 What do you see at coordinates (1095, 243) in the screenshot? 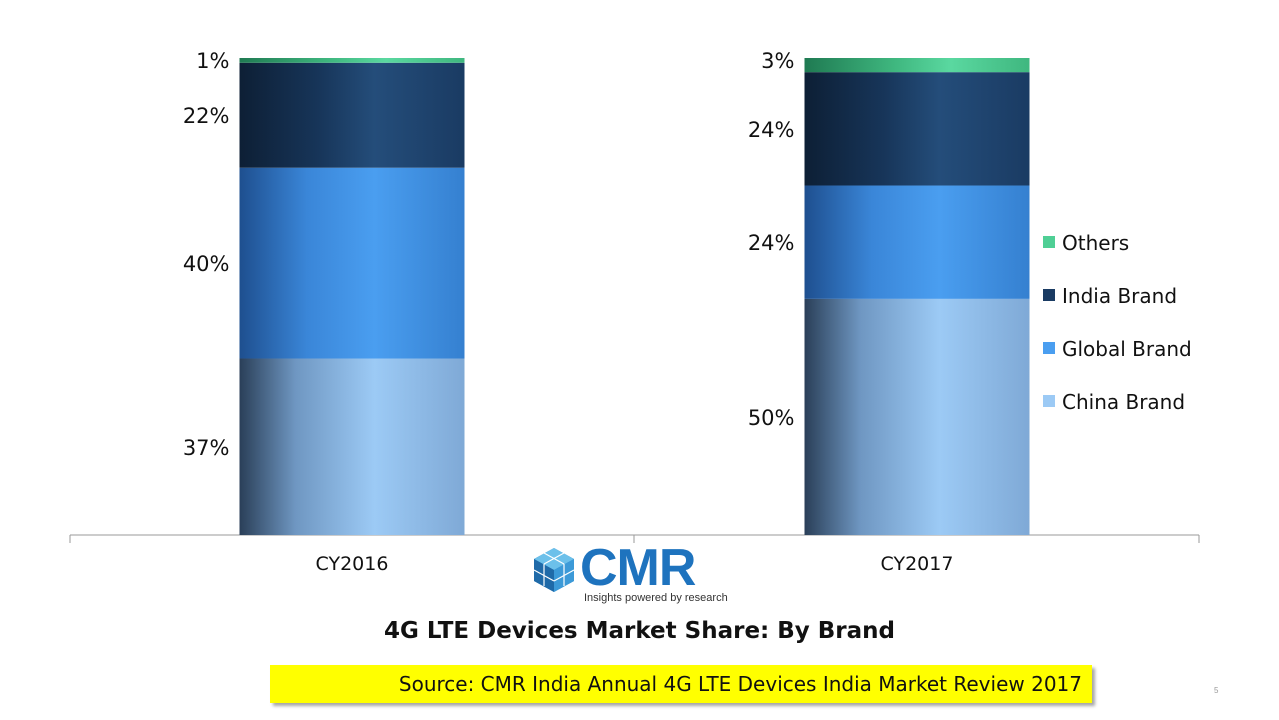
I see `legend-label-others: Others` at bounding box center [1095, 243].